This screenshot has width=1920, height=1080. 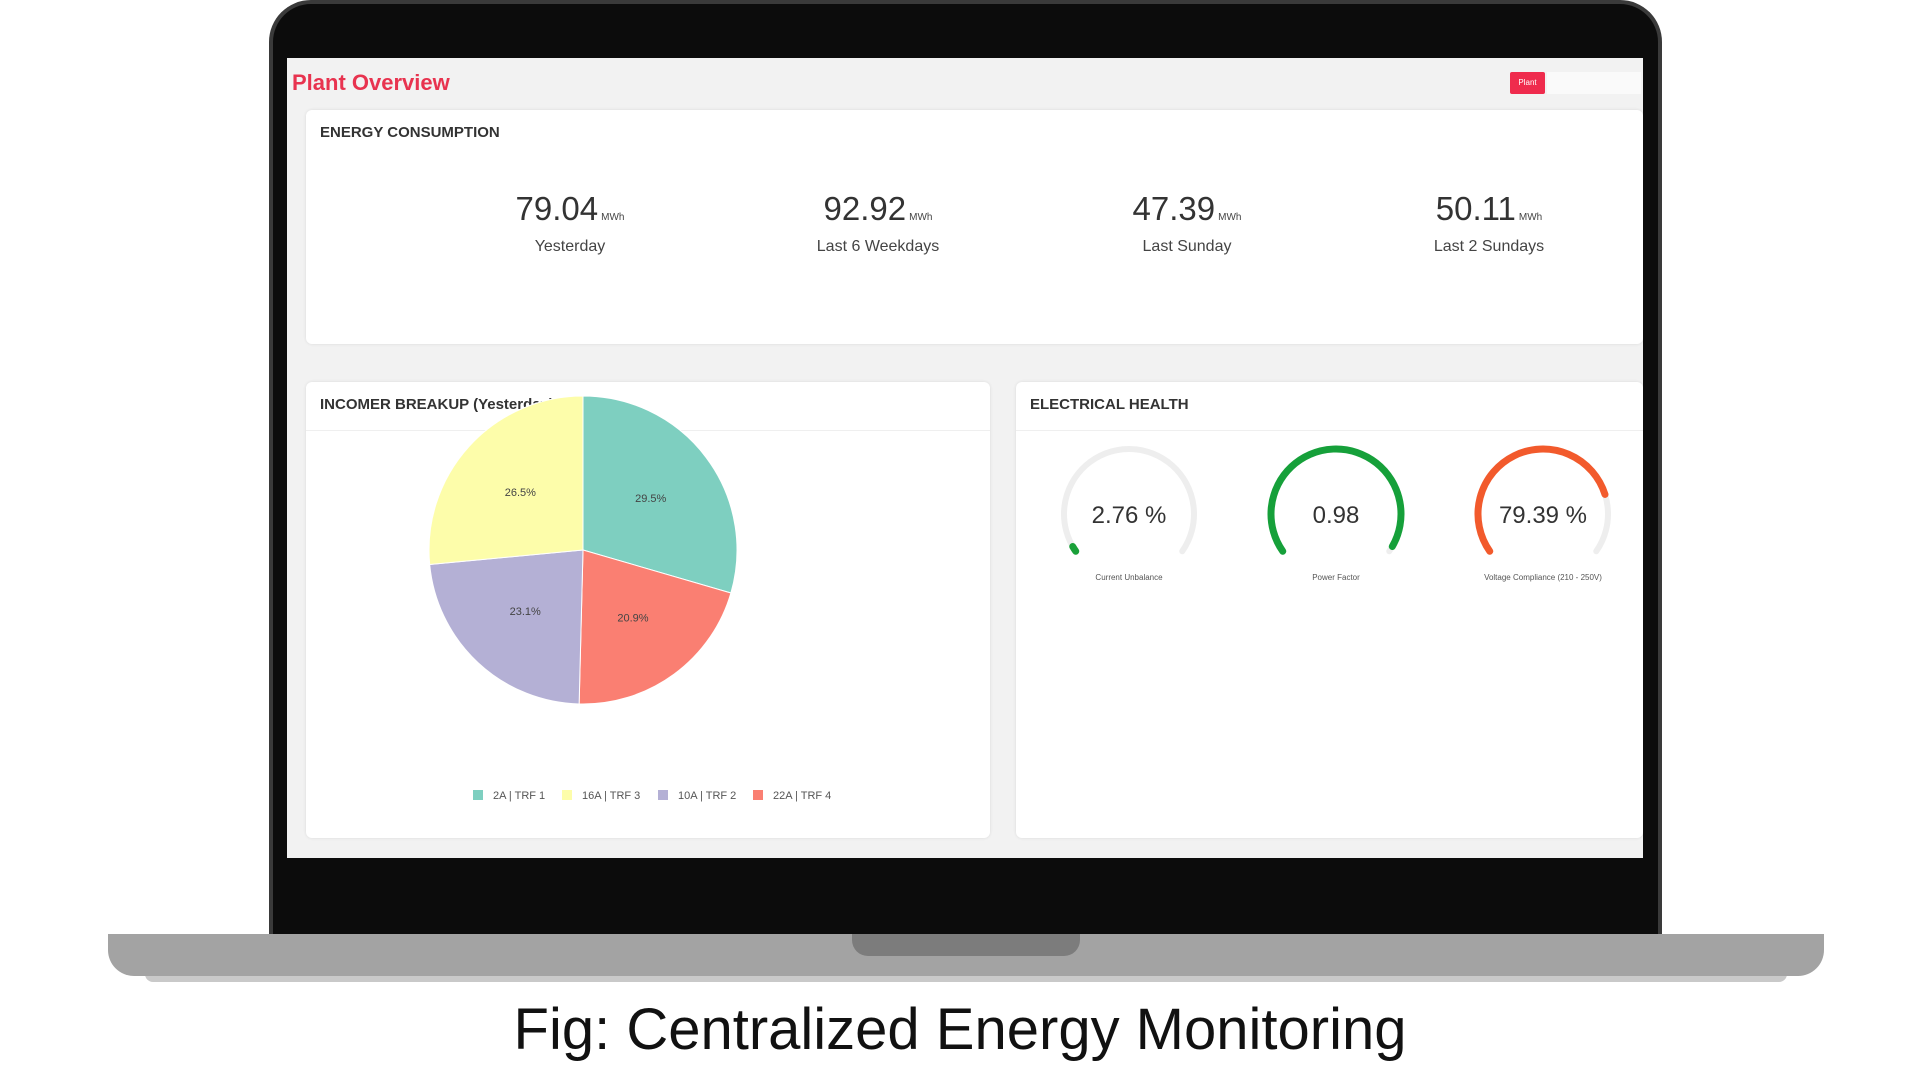 I want to click on legend-item-16a-trf-3: 16A | TRF 3, so click(x=601, y=796).